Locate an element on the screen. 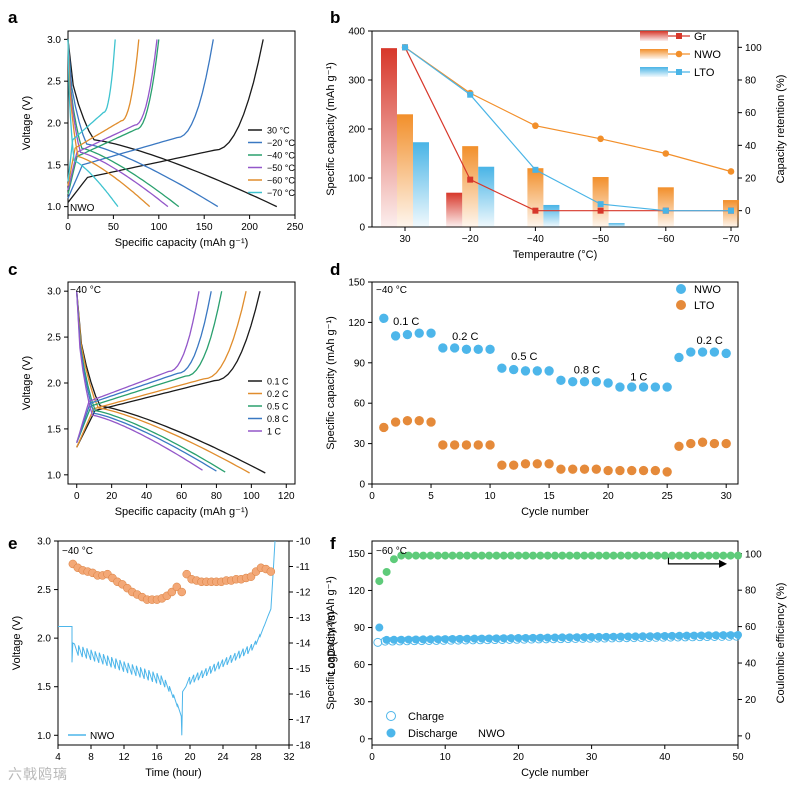 Image resolution: width=790 pixels, height=793 pixels. discharge-curve is located at coordinates (109, 123).